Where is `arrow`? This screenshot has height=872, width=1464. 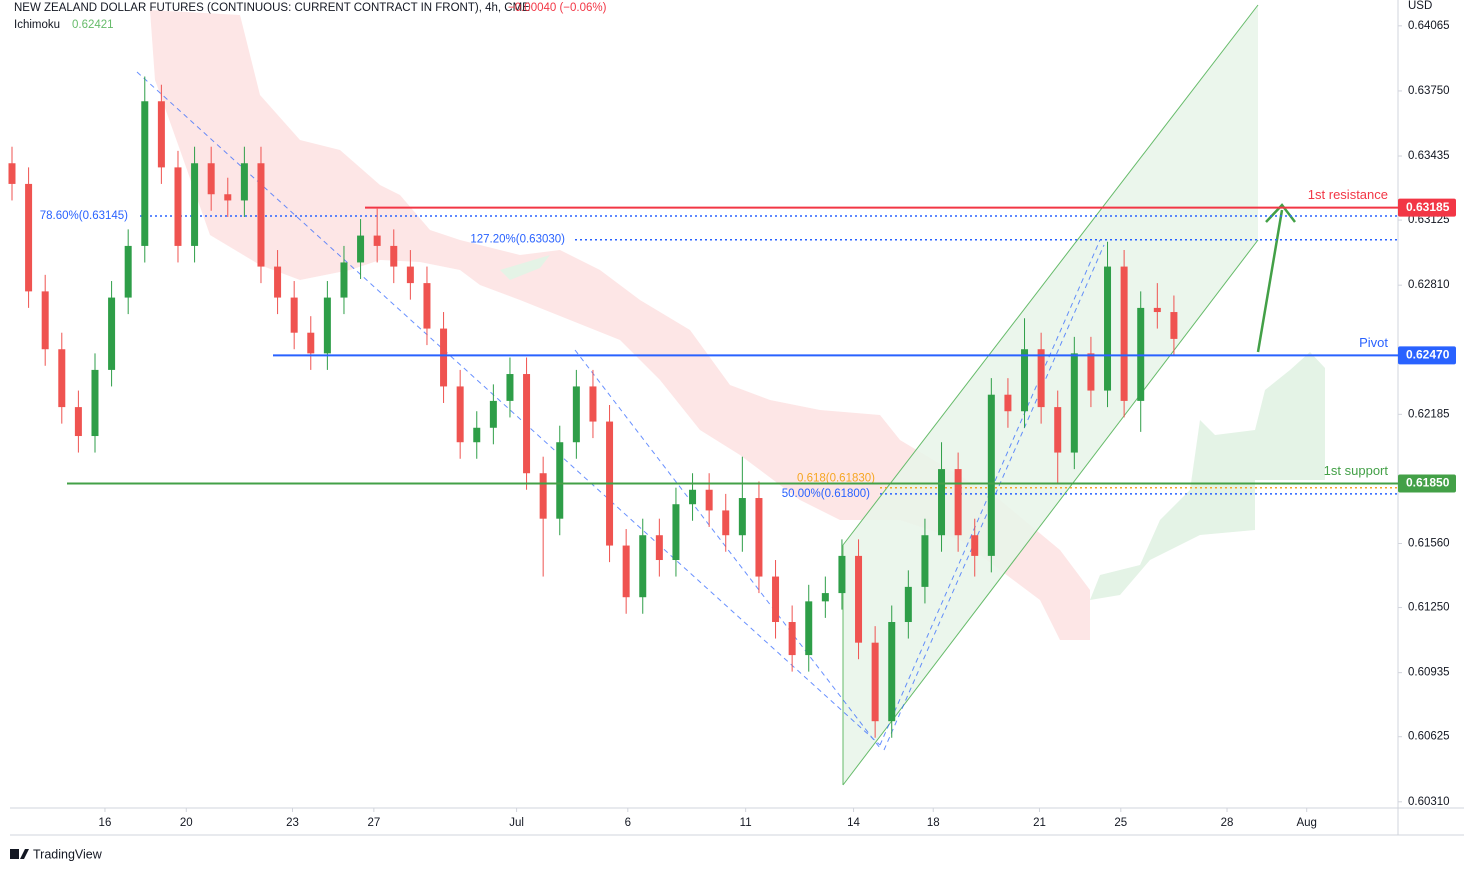
arrow is located at coordinates (1270, 281).